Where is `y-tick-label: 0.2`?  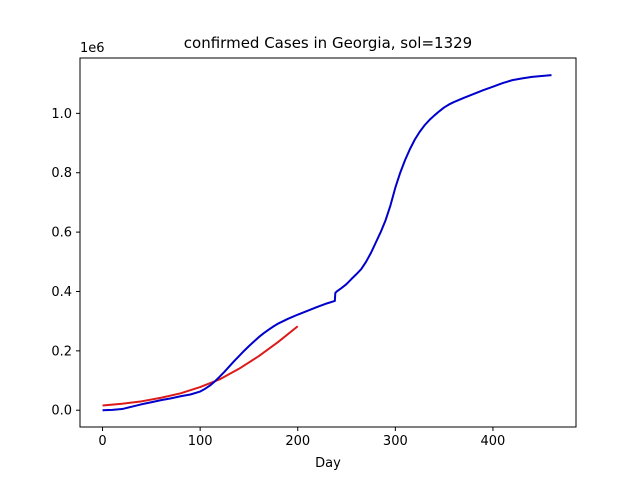 y-tick-label: 0.2 is located at coordinates (61, 351).